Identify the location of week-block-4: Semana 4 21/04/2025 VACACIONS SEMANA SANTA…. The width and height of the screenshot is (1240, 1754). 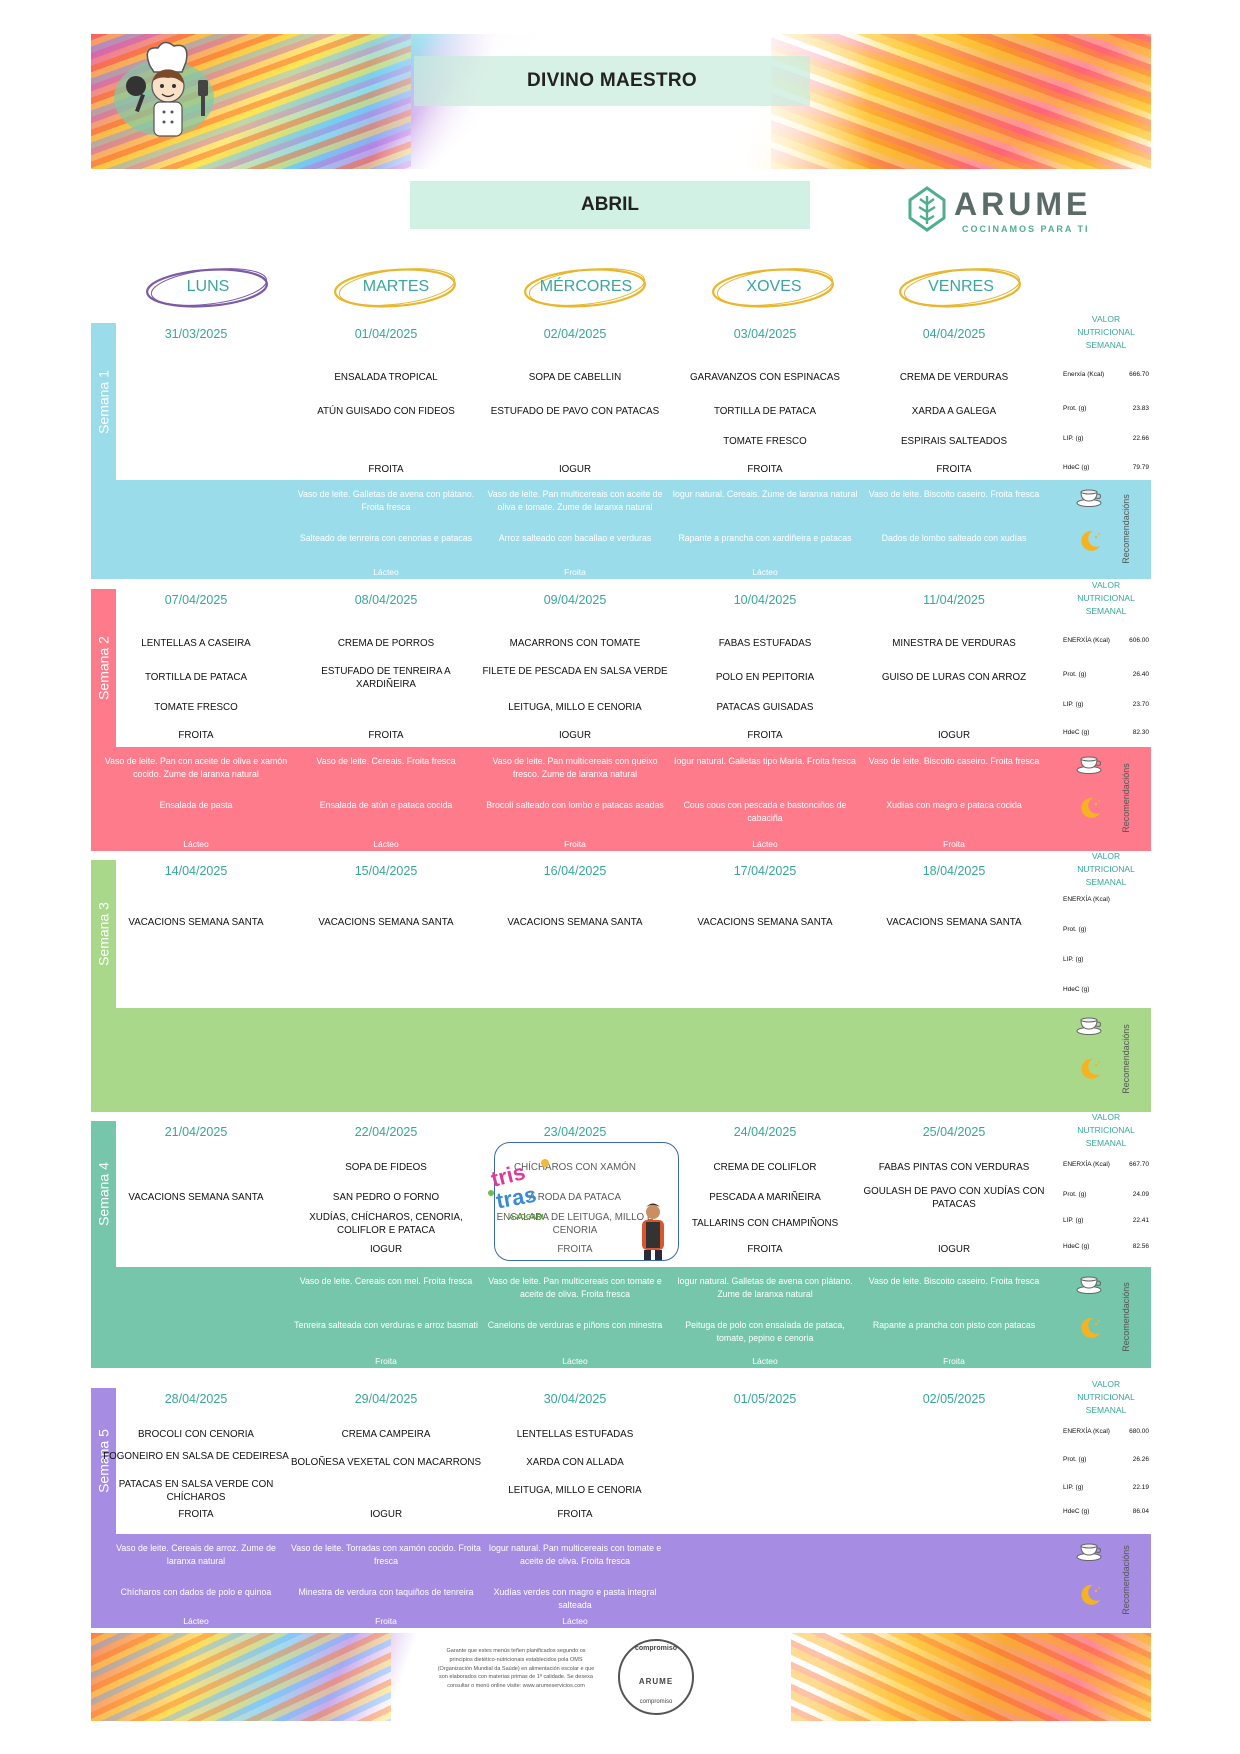
(621, 1240).